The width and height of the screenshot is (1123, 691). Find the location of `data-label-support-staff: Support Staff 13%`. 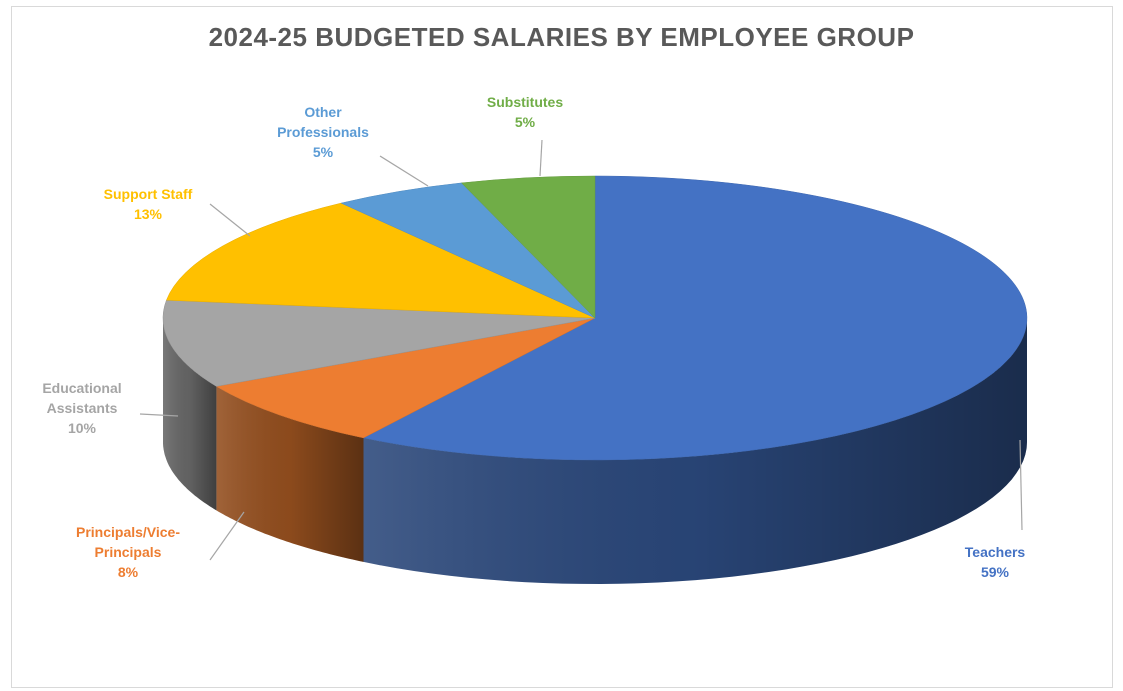

data-label-support-staff: Support Staff 13% is located at coordinates (148, 204).